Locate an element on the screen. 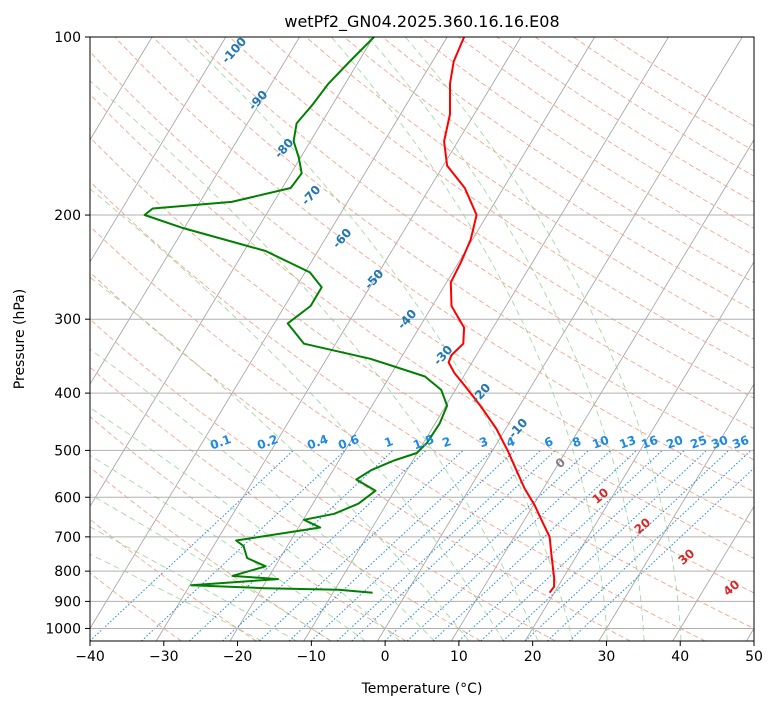 Image resolution: width=775 pixels, height=708 pixels. mixing-ratio-label: 1.5 is located at coordinates (423, 442).